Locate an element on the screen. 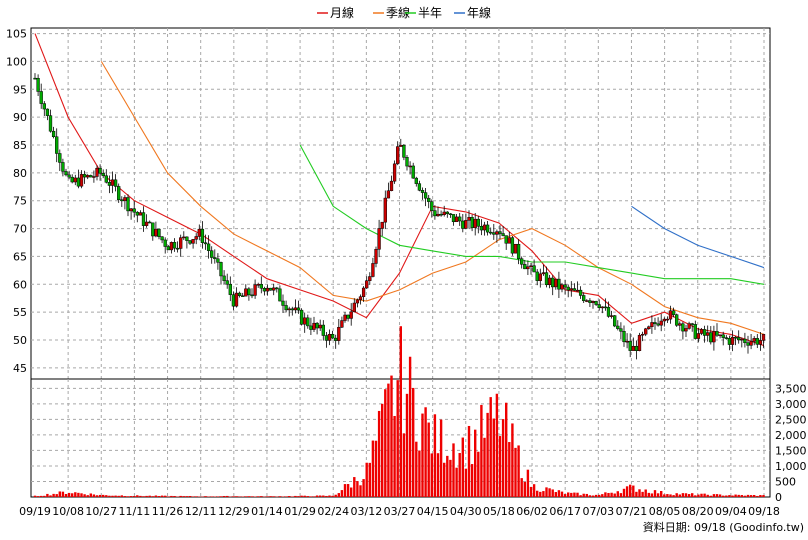 This screenshot has width=808, height=540. price-tick-label: 95 is located at coordinates (20, 89).